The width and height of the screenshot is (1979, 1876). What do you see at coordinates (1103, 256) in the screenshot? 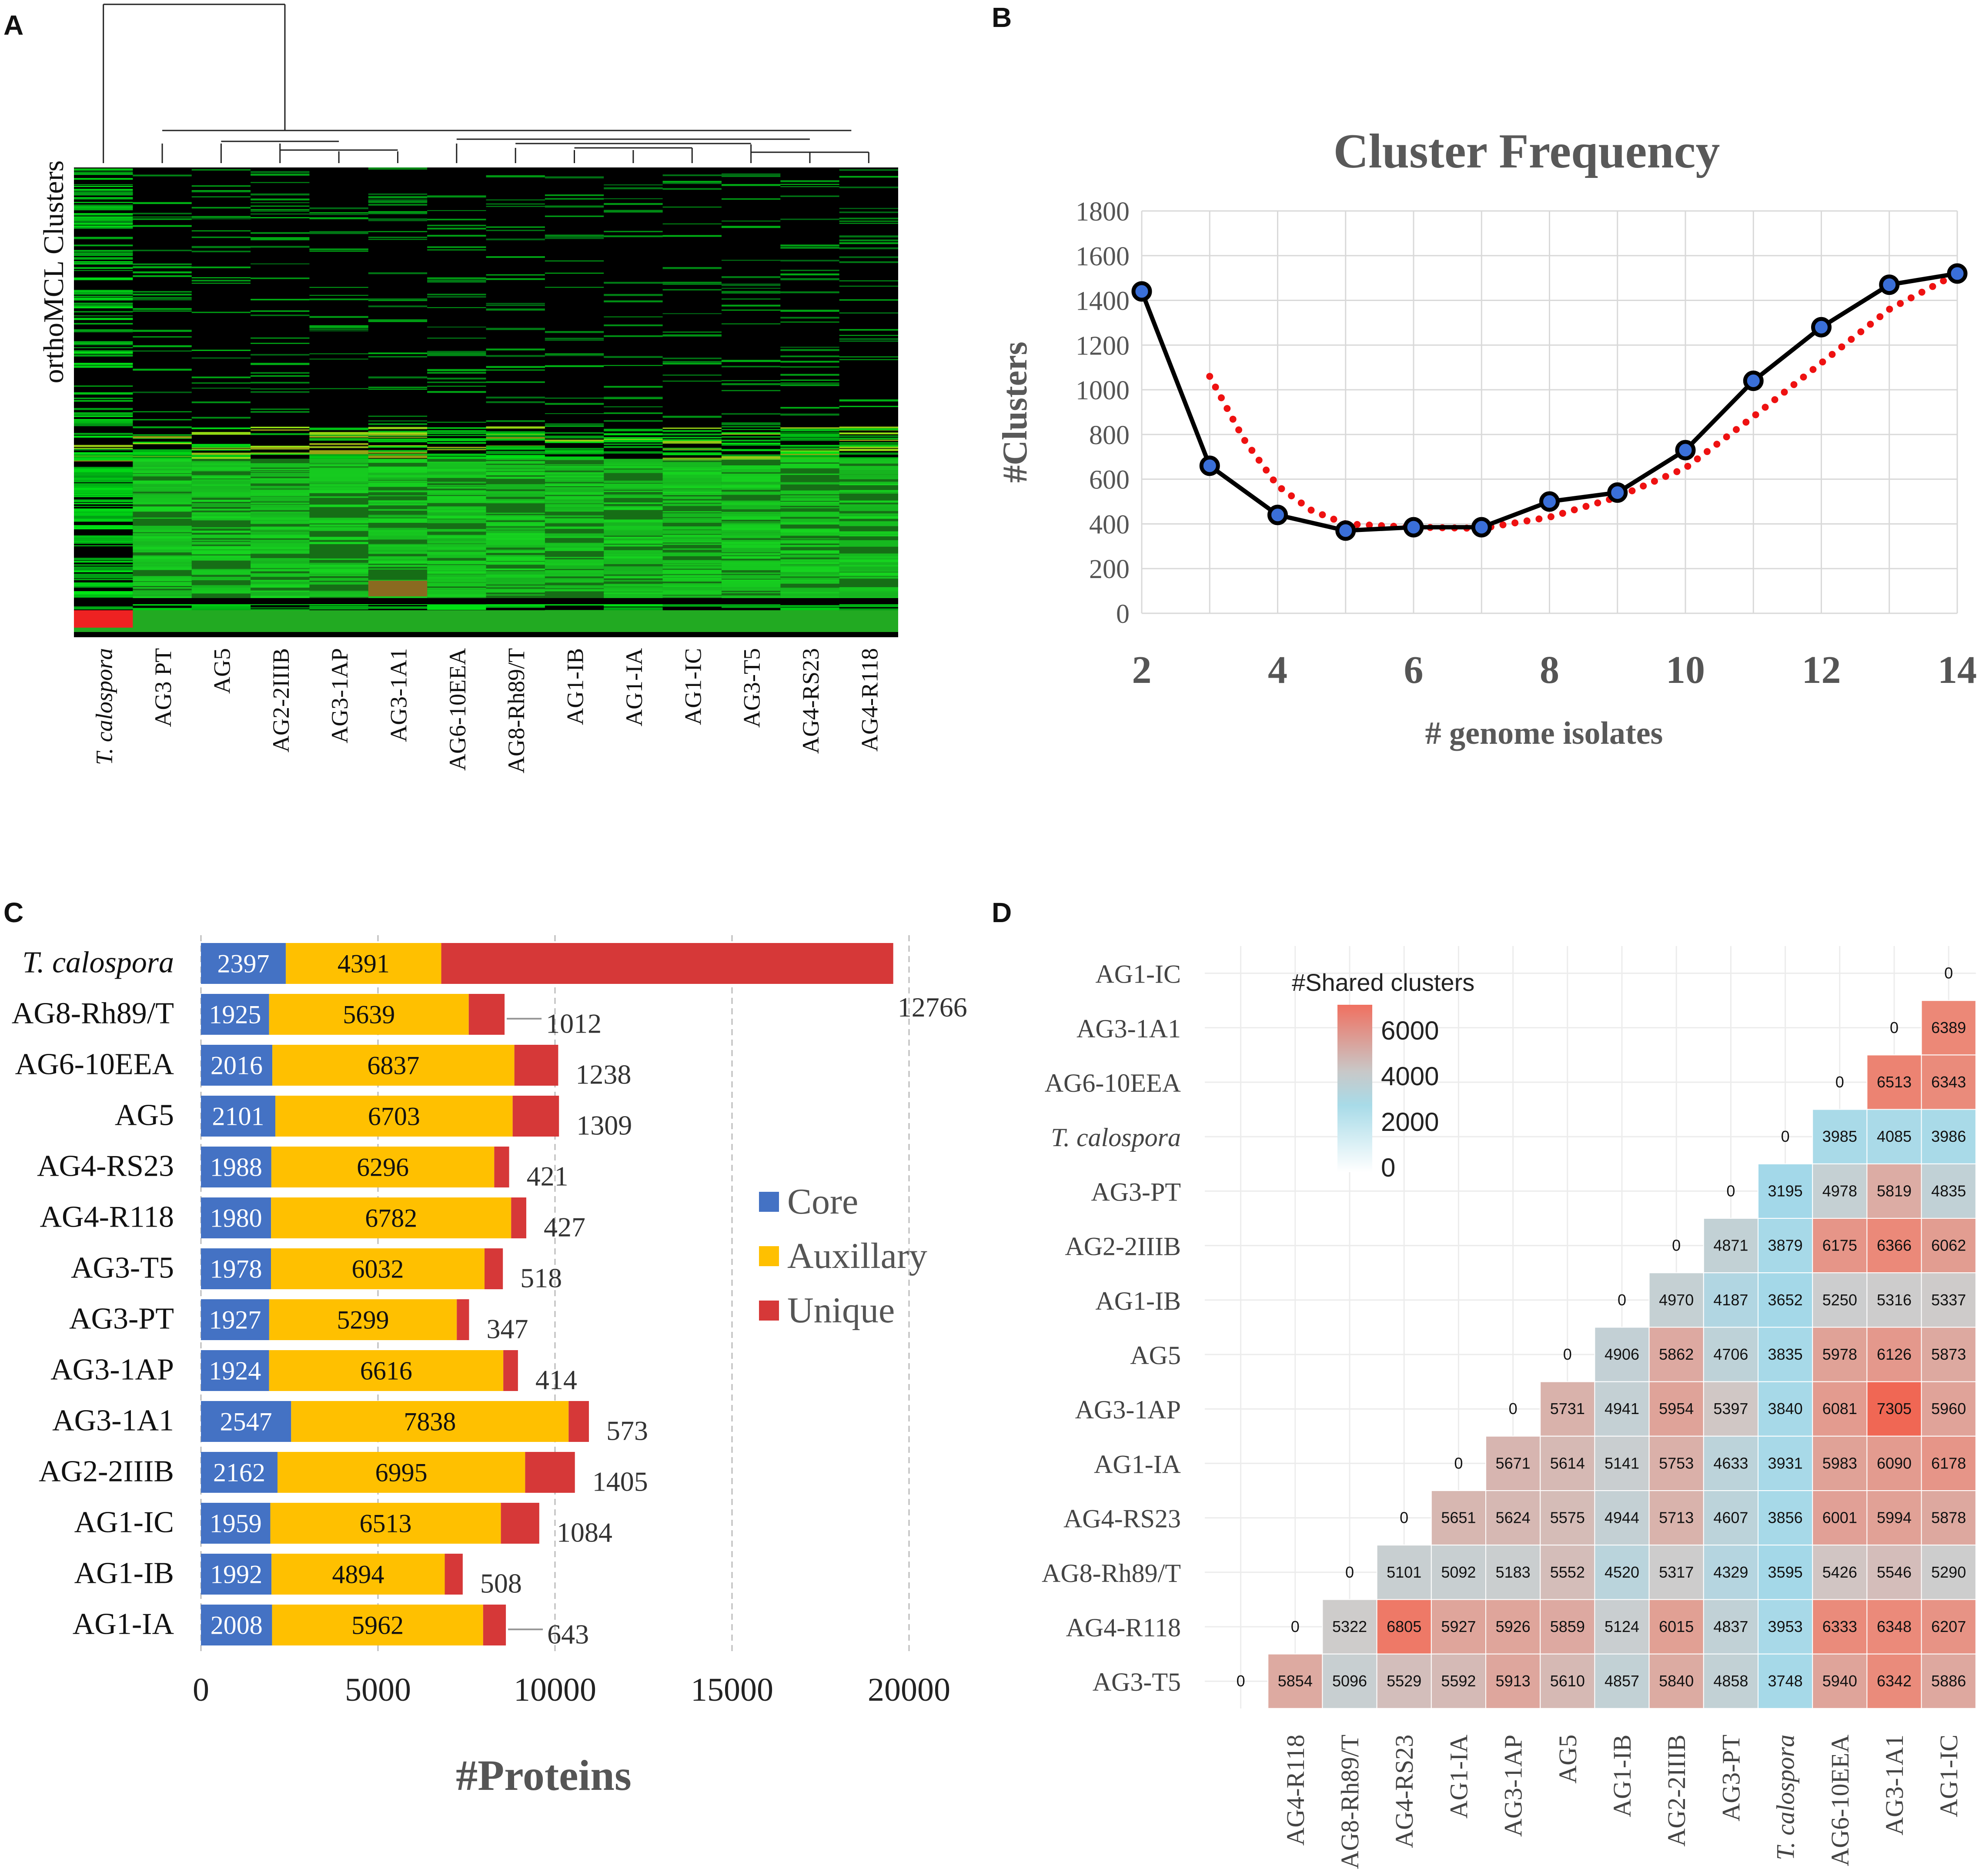
I see `y-tick-label: 1600` at bounding box center [1103, 256].